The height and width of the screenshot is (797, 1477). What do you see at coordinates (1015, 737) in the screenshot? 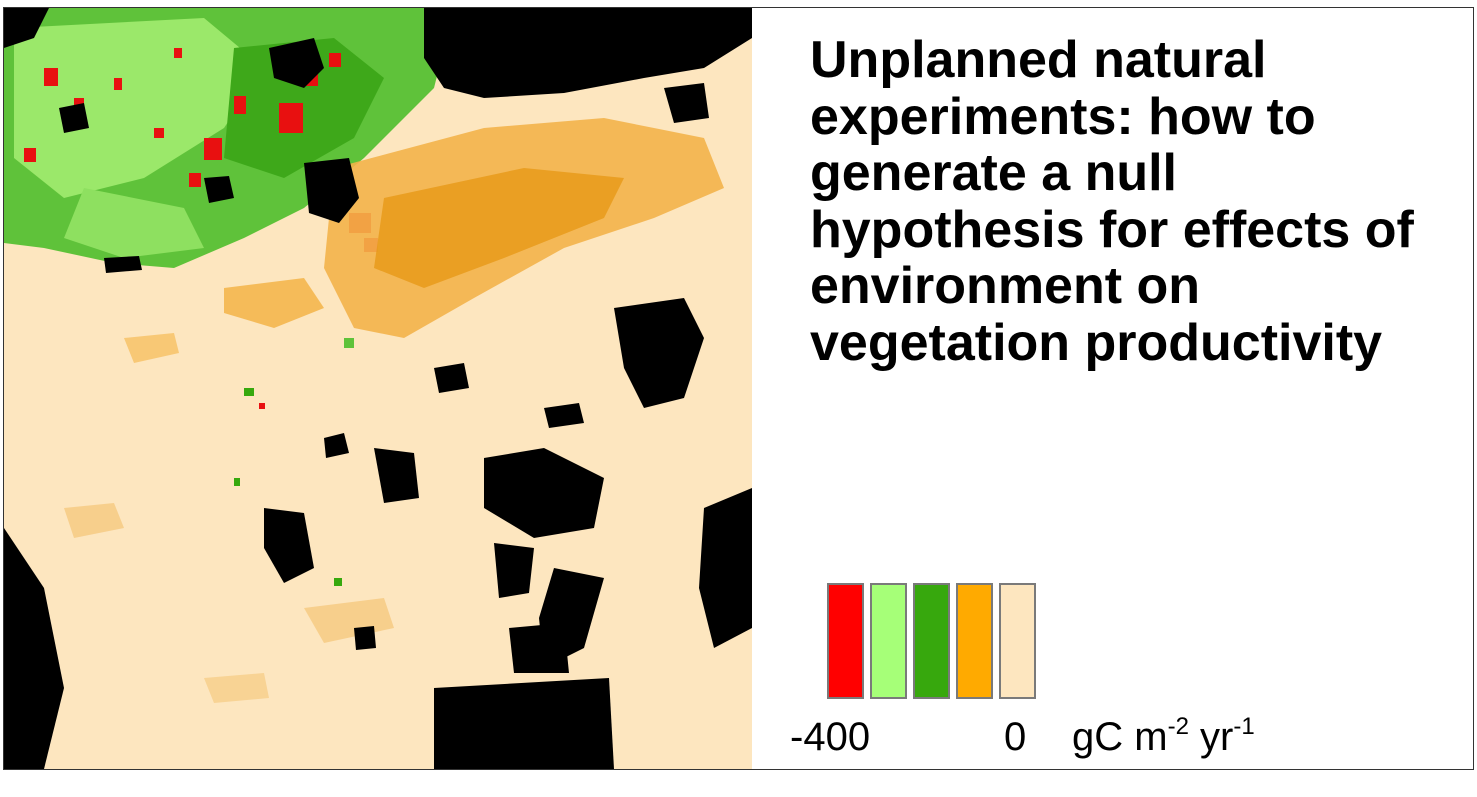
I see `legend-max-label: 0` at bounding box center [1015, 737].